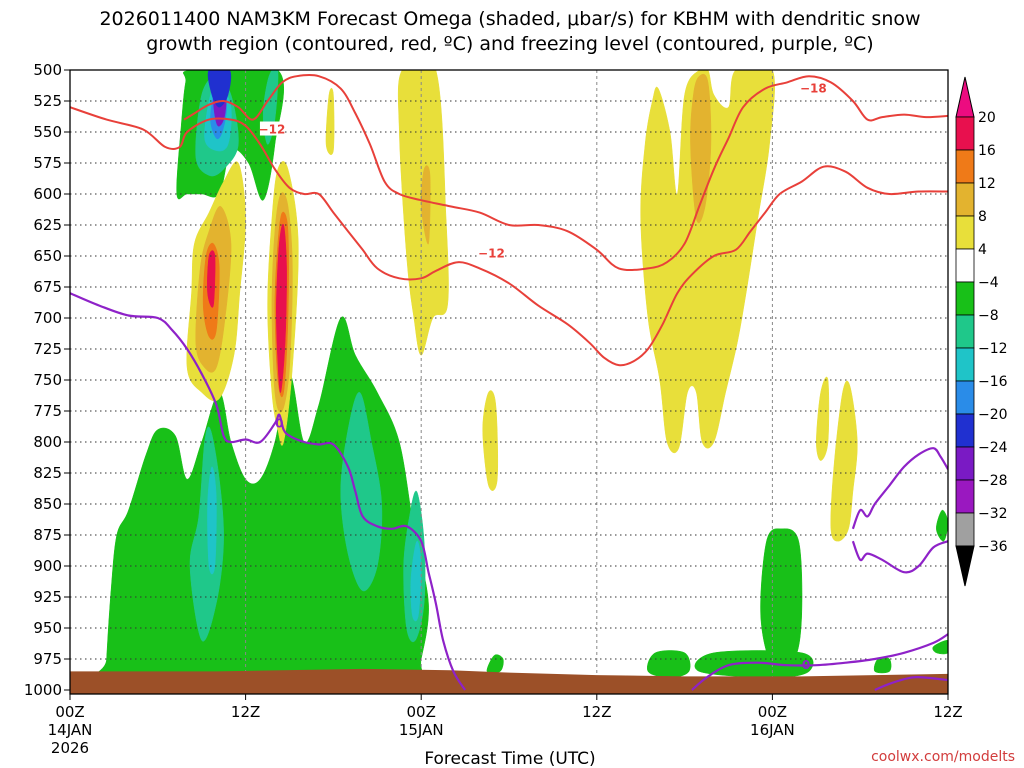  What do you see at coordinates (47, 256) in the screenshot?
I see `y-tick-label: 650` at bounding box center [47, 256].